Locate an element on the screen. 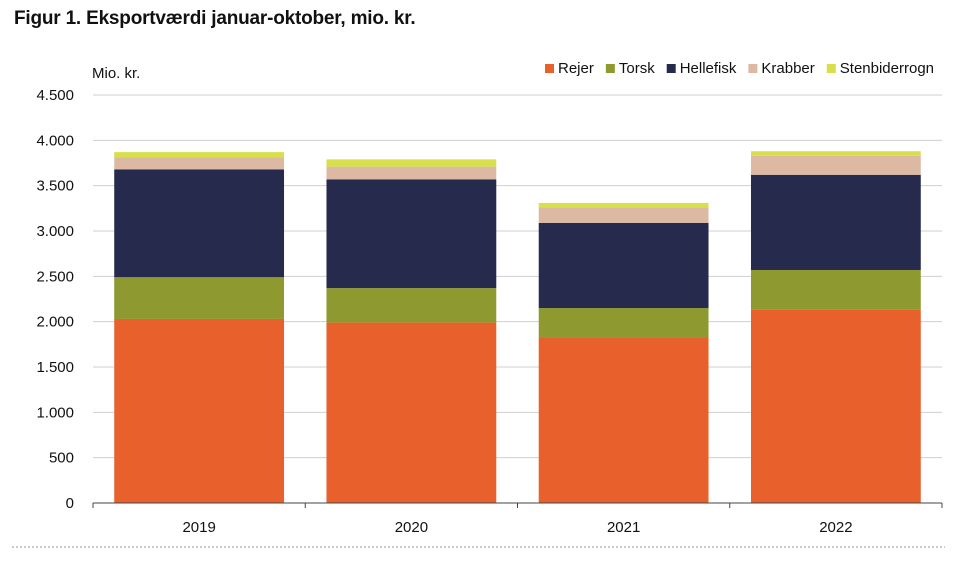 The height and width of the screenshot is (584, 960). bar-stack-2021 is located at coordinates (623, 352).